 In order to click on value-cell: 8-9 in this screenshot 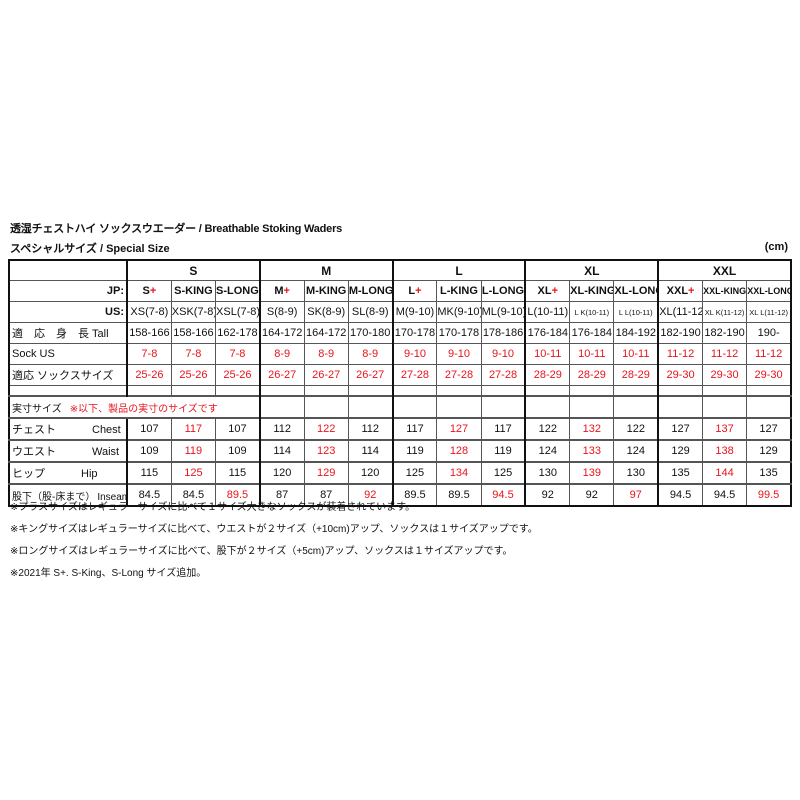, I will do `click(281, 354)`.